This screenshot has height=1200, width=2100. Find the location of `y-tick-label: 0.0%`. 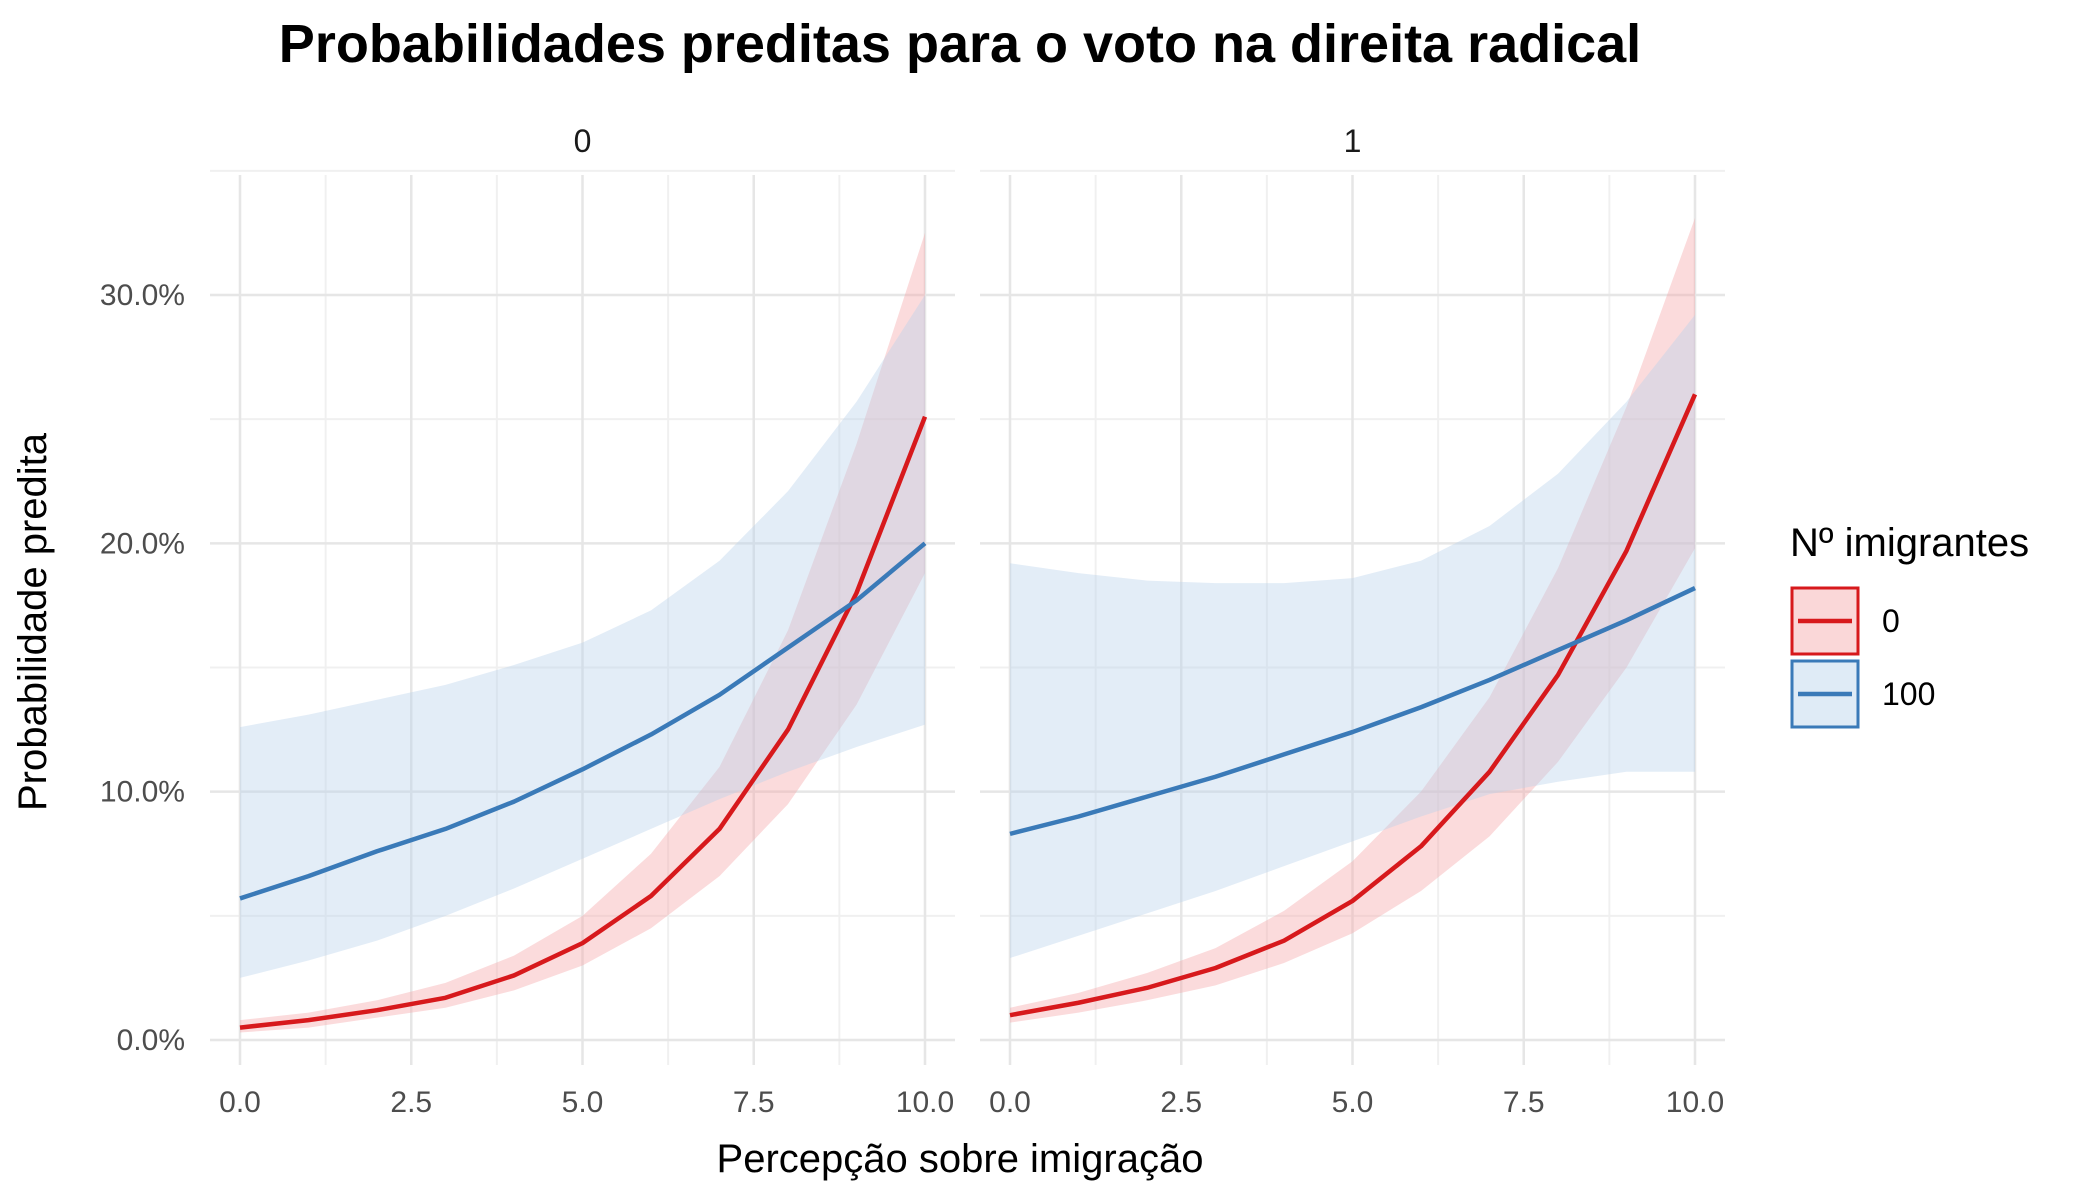

y-tick-label: 0.0% is located at coordinates (151, 1040).